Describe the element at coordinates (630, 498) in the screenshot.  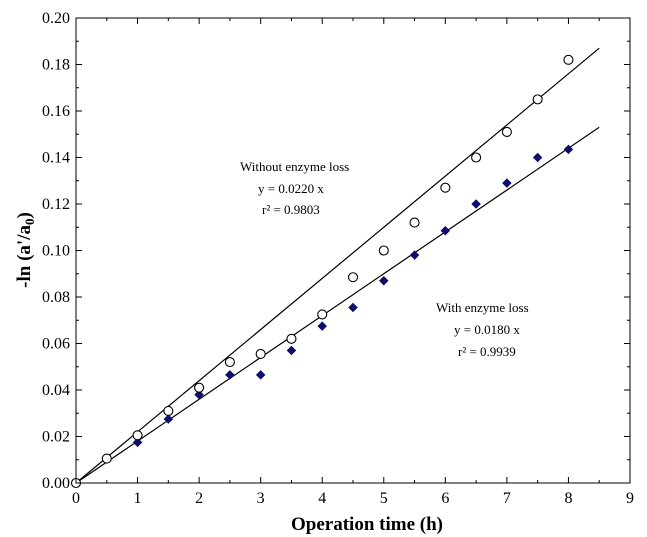
I see `x-tick-label: 9` at that location.